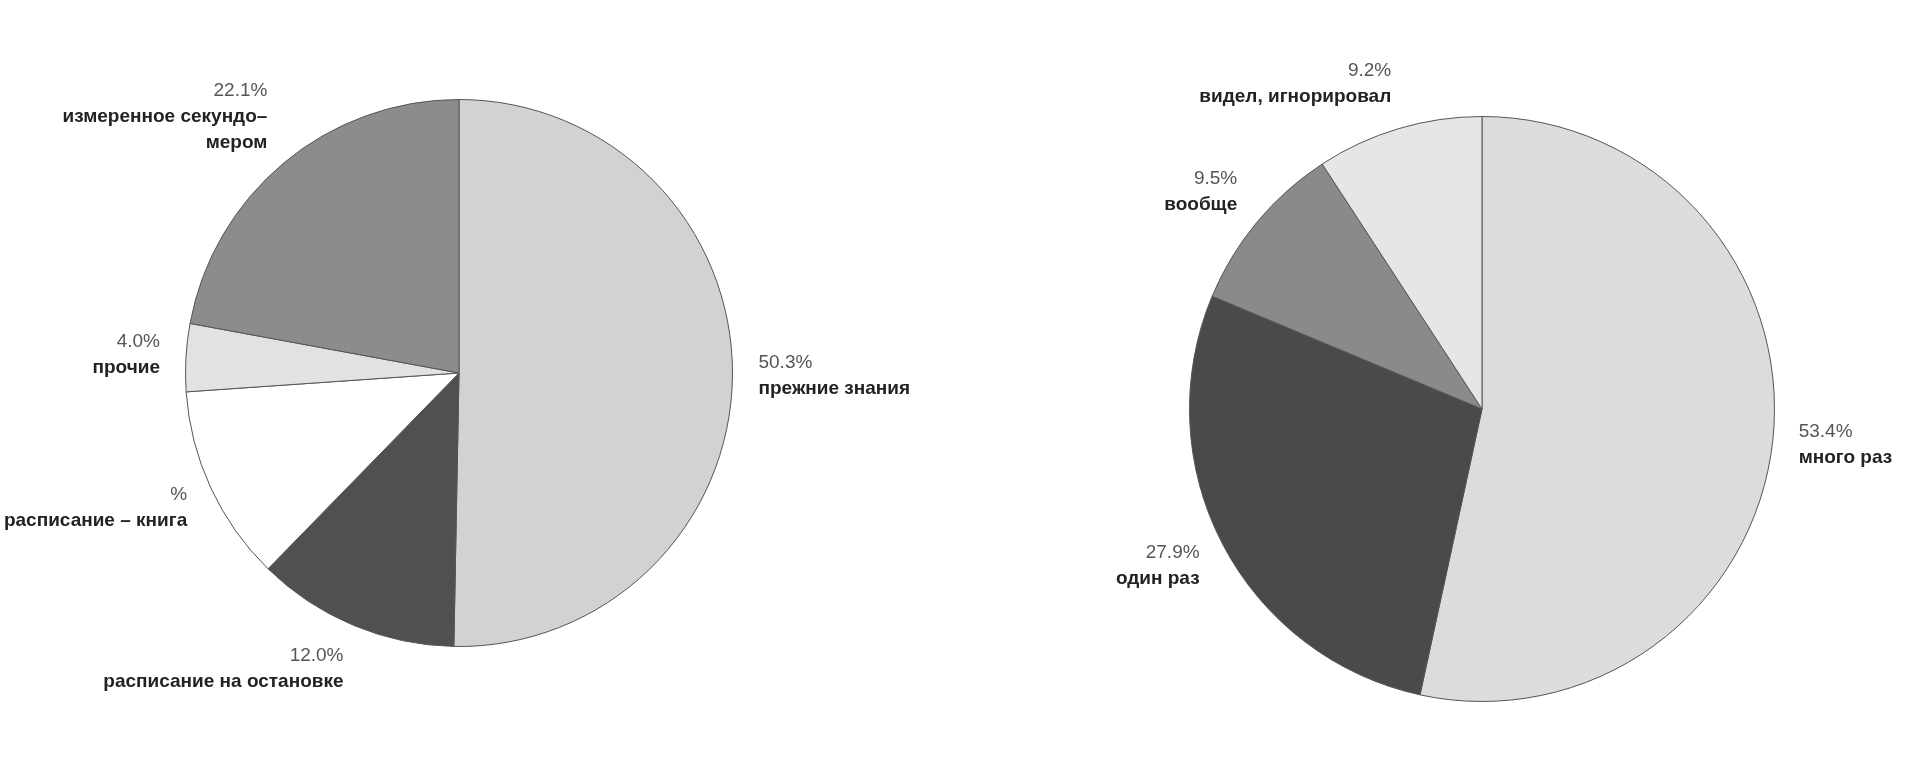 This screenshot has height=761, width=1916. I want to click on slice-label: вообще, so click(1201, 204).